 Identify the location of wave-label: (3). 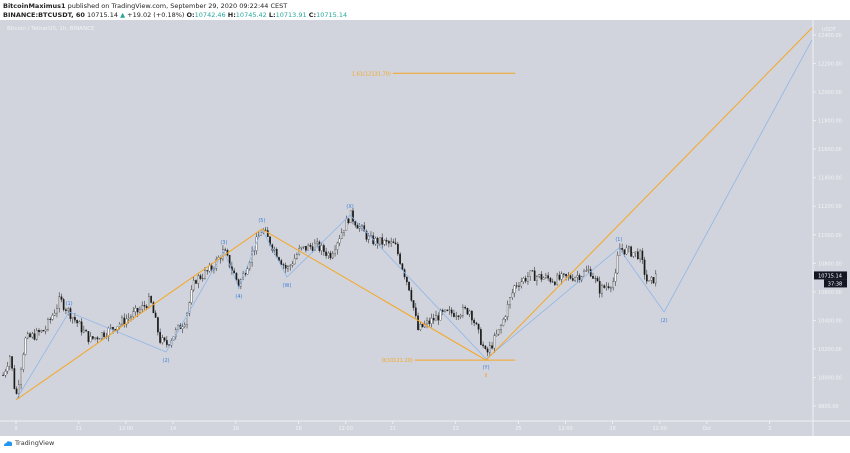
(223, 243).